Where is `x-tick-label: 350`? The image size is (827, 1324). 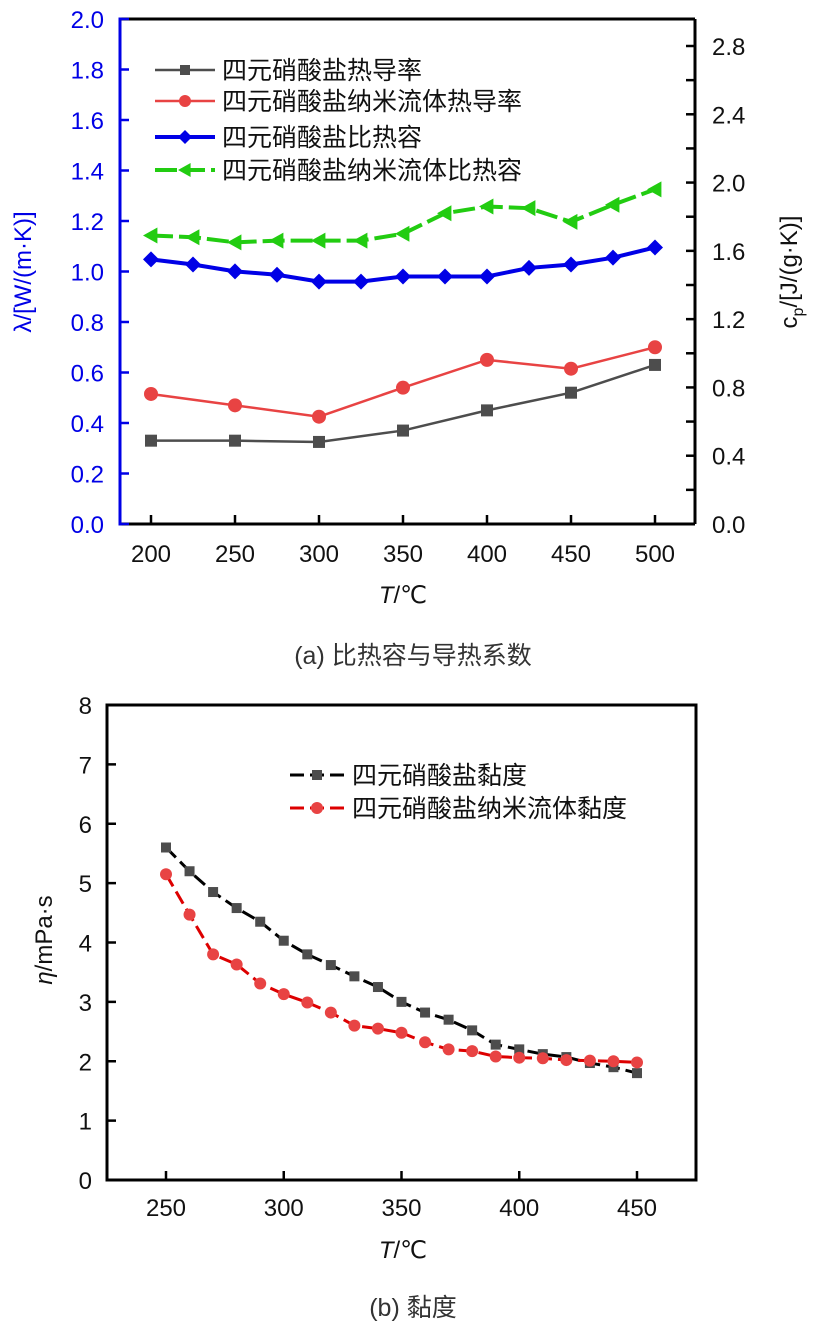 x-tick-label: 350 is located at coordinates (401, 1208).